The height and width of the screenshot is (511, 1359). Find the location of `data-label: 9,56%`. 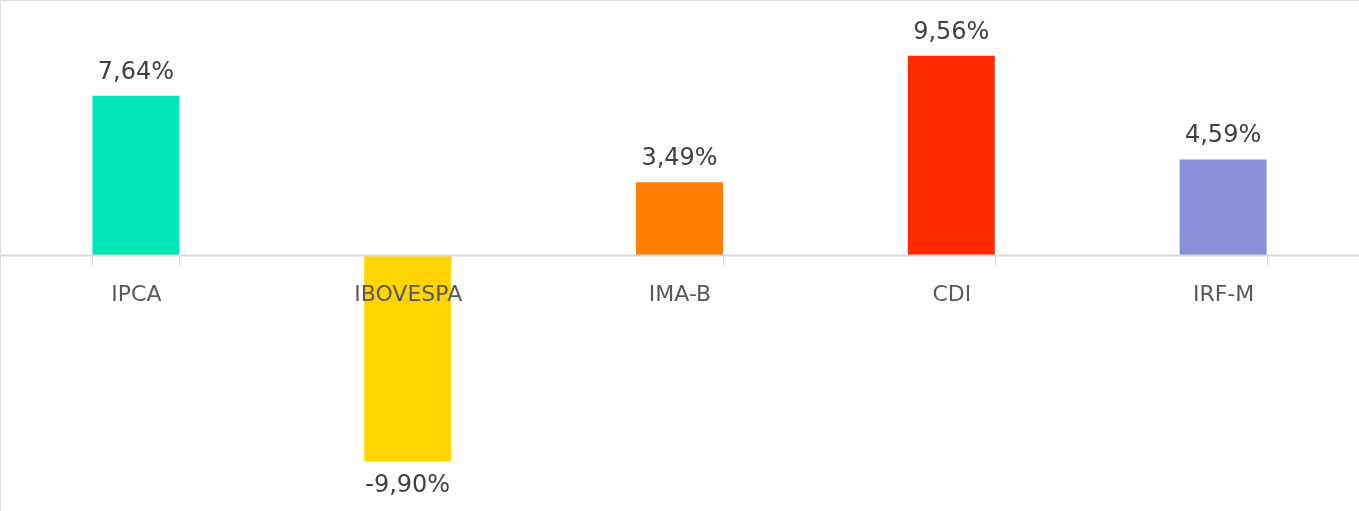

data-label: 9,56% is located at coordinates (951, 30).